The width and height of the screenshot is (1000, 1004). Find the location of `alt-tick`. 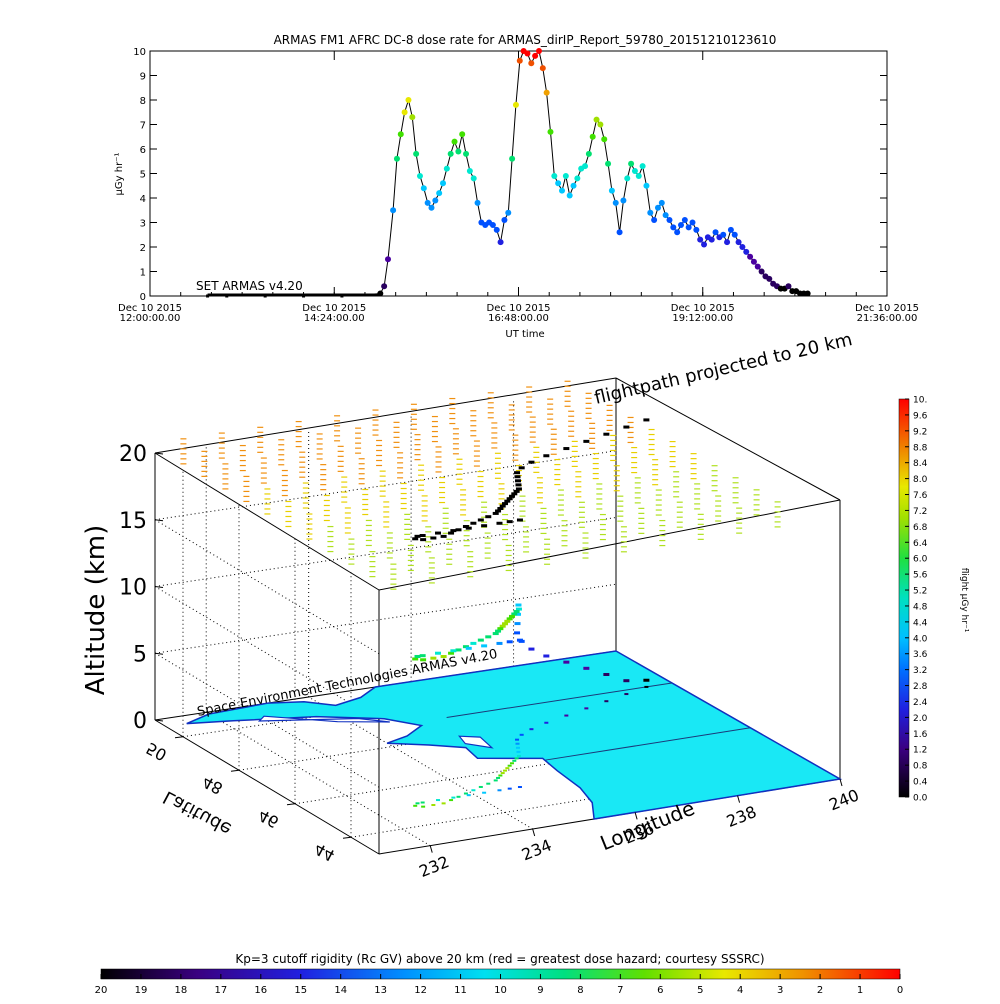

alt-tick is located at coordinates (159, 520).